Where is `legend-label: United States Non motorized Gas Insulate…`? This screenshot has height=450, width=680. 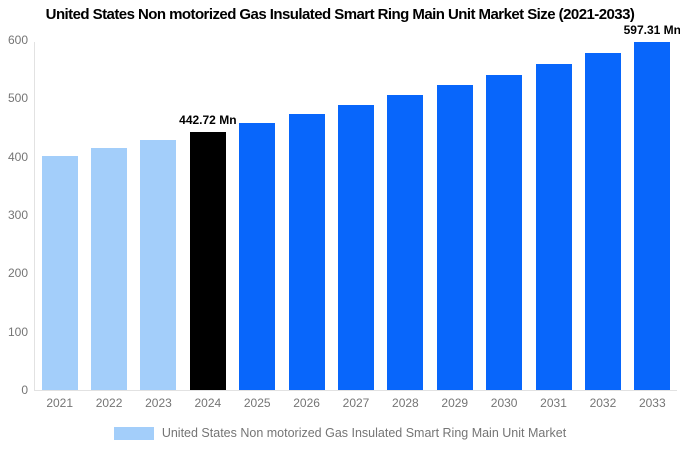
legend-label: United States Non motorized Gas Insulate… is located at coordinates (364, 433).